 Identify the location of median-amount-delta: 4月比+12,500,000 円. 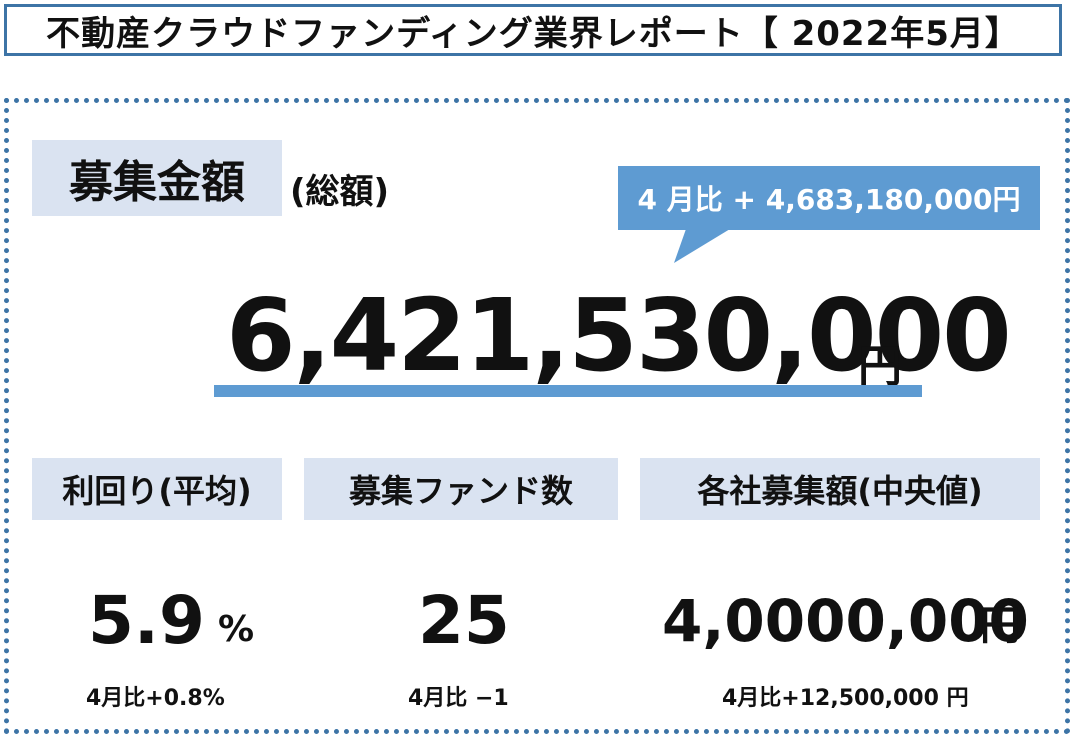
(845, 698).